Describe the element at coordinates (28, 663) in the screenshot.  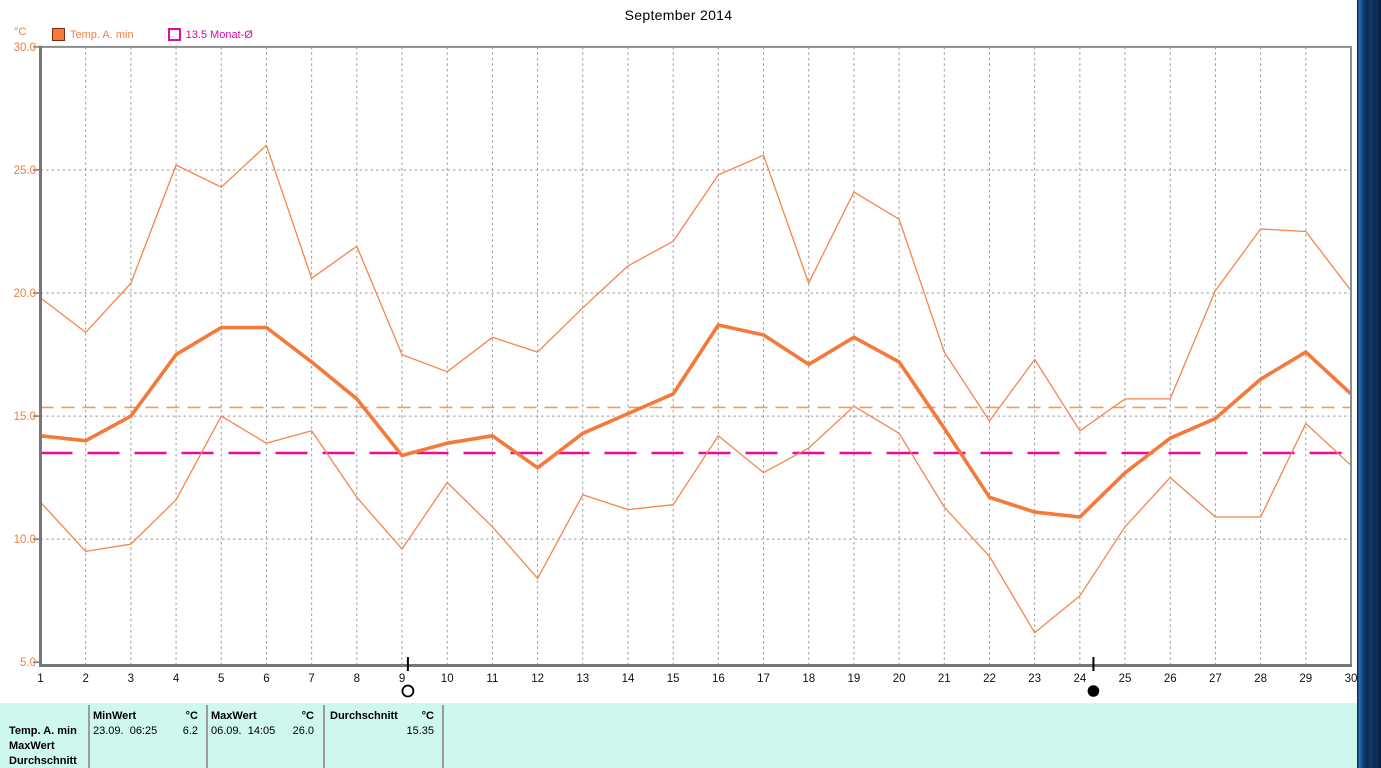
I see `y-tick-label: 5.0` at that location.